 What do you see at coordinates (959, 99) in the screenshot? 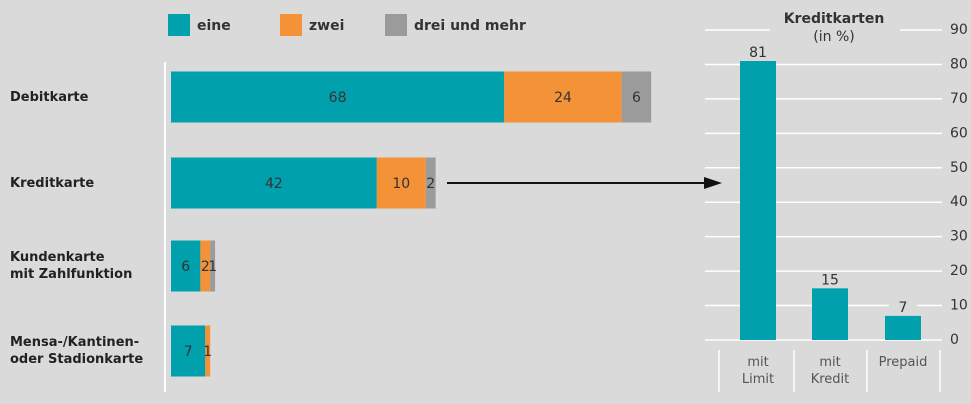
I see `y-tick-label: 70` at bounding box center [959, 99].